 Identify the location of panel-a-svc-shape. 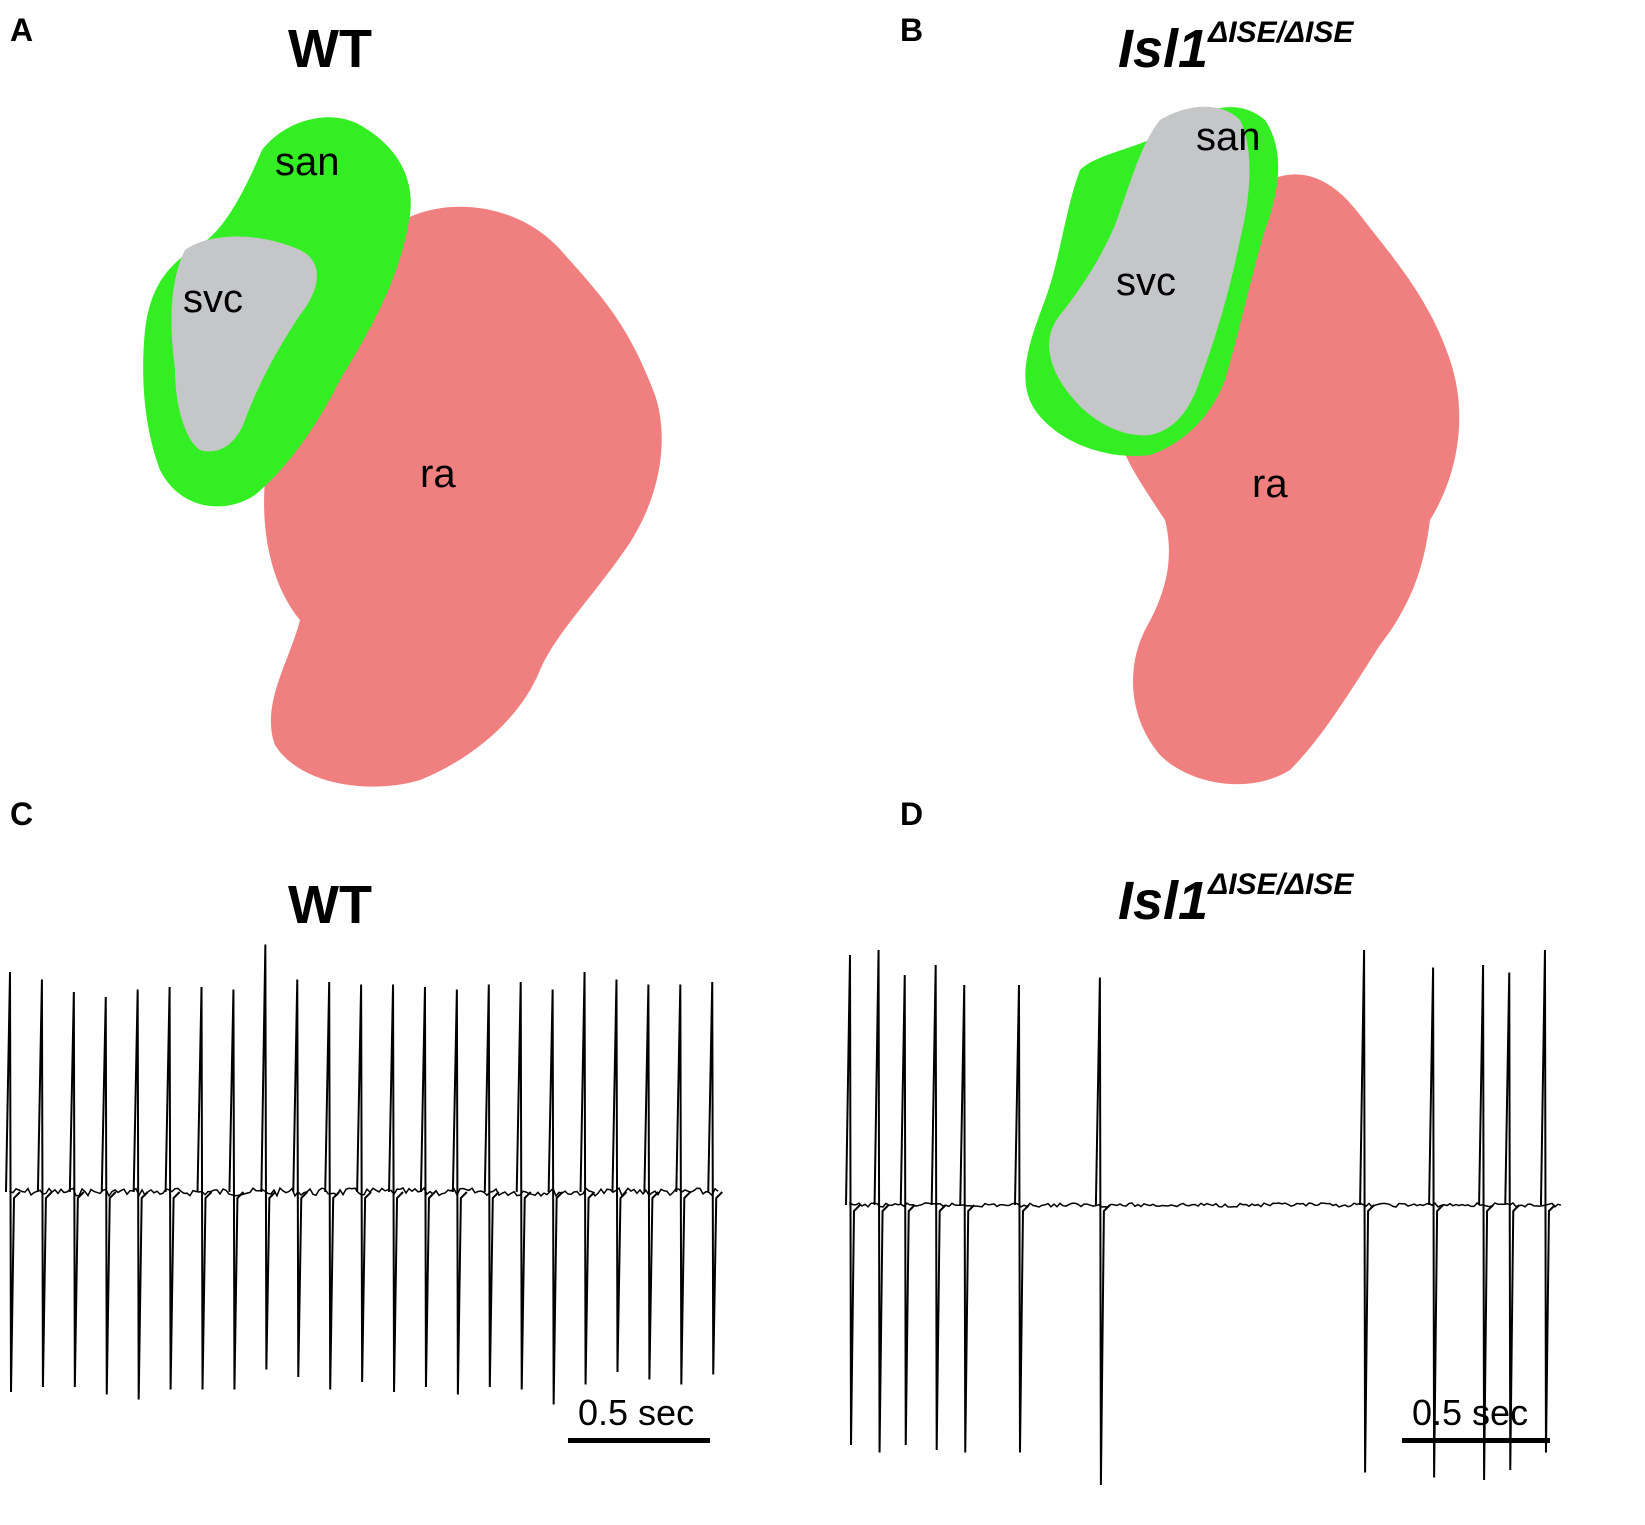
(244, 344).